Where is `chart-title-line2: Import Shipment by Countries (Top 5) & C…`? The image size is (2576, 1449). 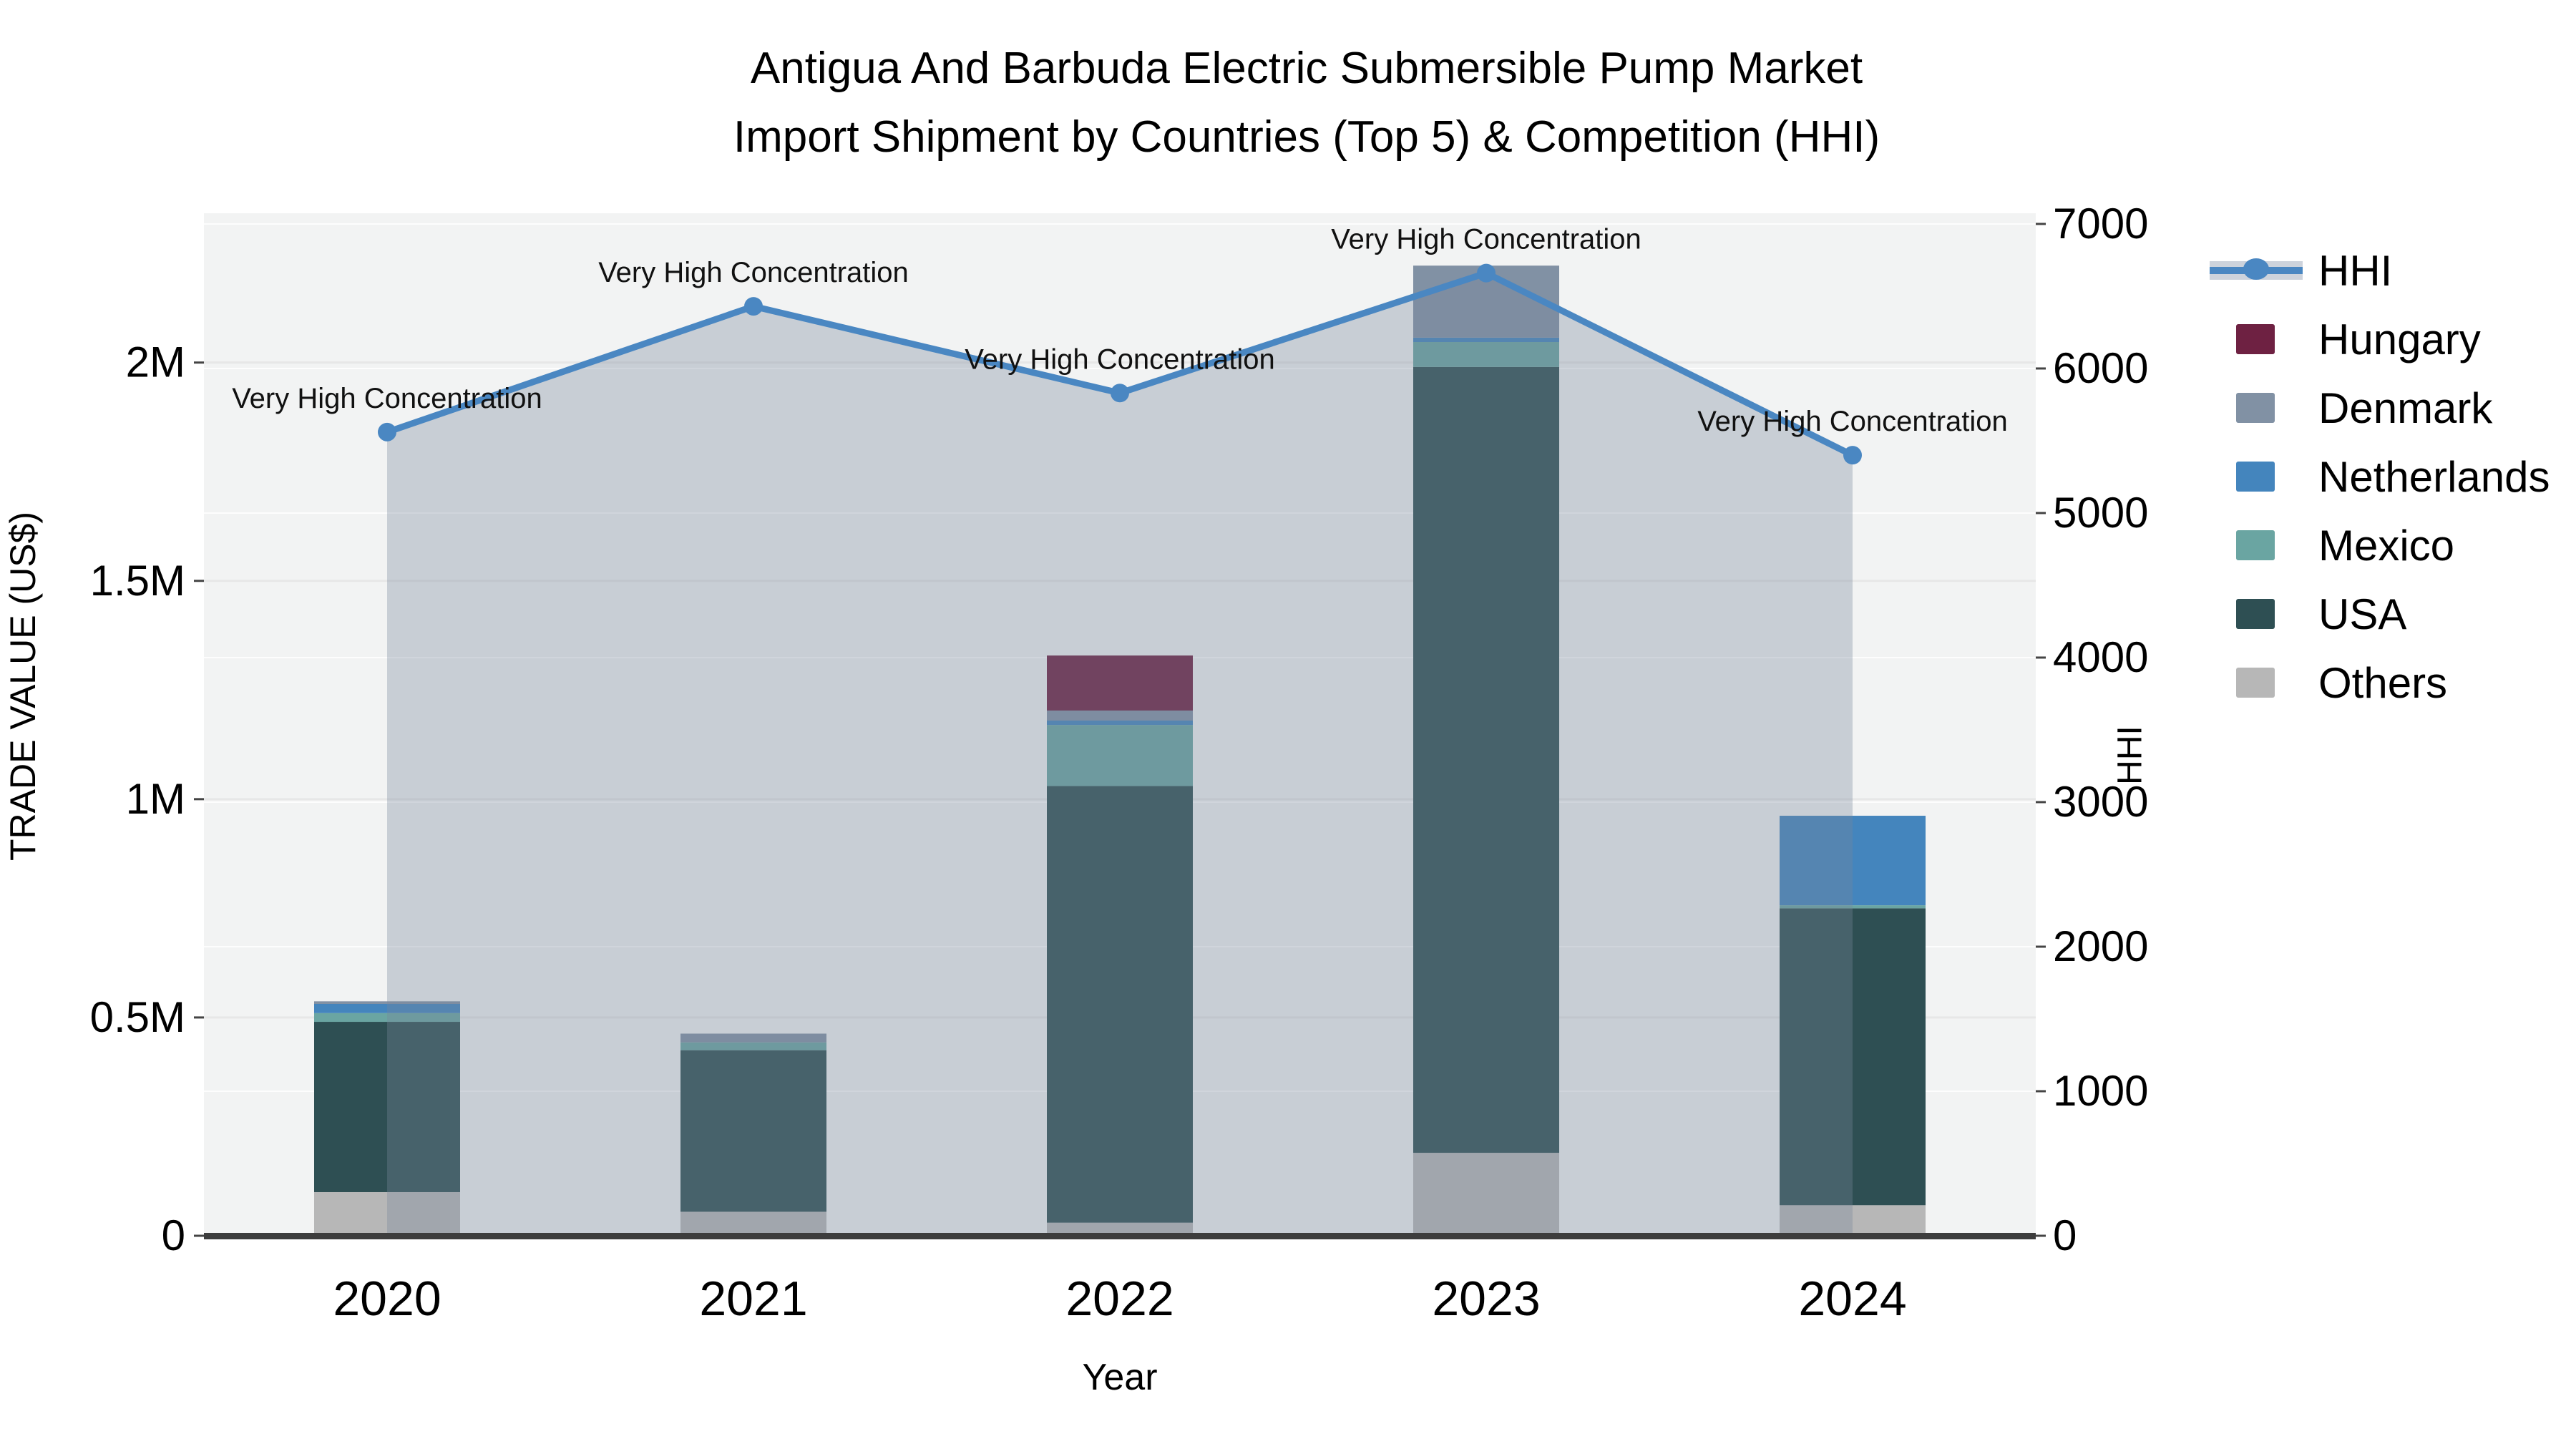 chart-title-line2: Import Shipment by Countries (Top 5) & C… is located at coordinates (1306, 137).